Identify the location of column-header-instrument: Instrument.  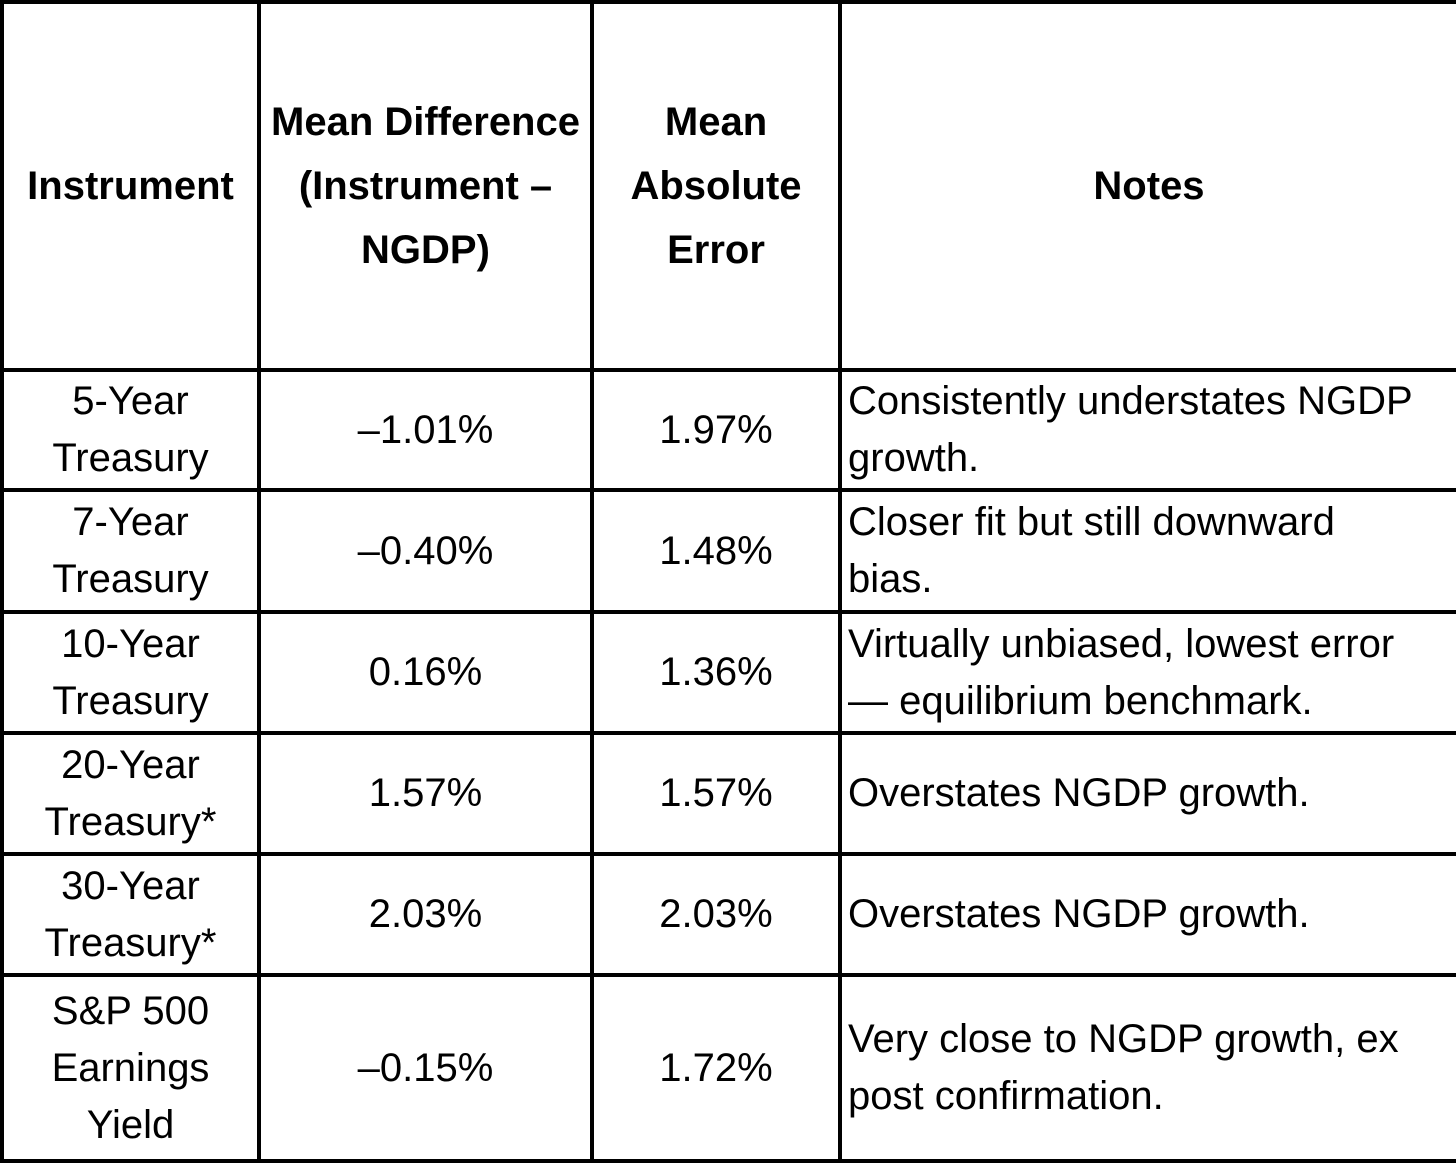
(130, 186).